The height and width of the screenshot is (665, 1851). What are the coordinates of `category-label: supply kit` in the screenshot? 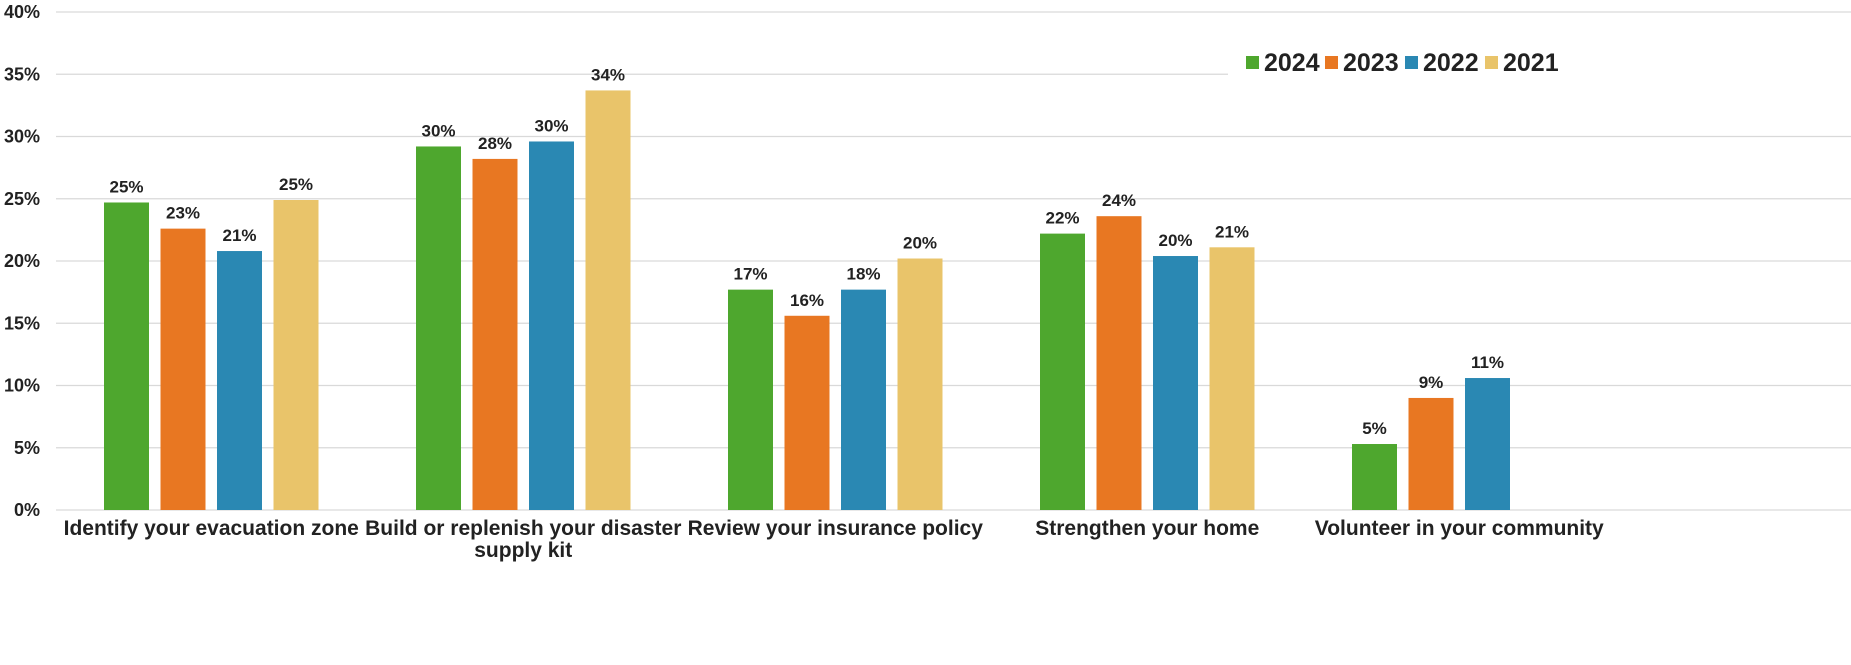 It's located at (523, 550).